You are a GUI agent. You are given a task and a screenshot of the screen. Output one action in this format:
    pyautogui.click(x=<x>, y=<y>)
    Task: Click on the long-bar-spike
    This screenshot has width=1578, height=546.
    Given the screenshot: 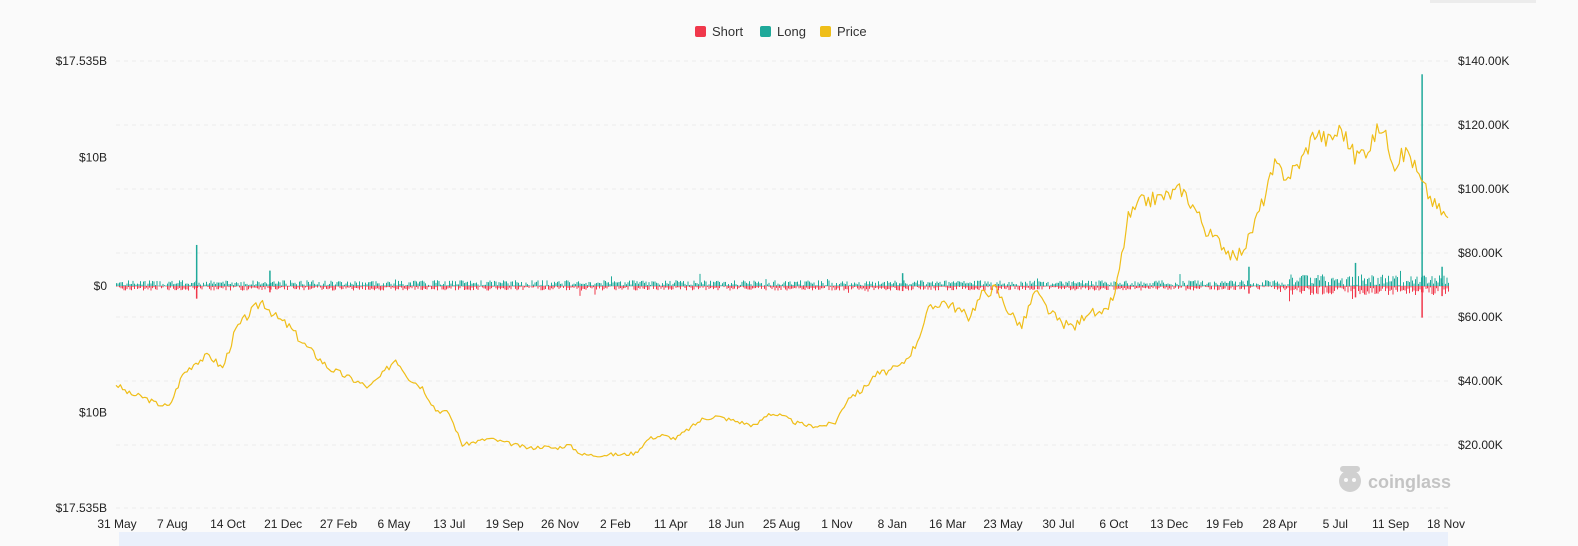 What is the action you would take?
    pyautogui.click(x=1442, y=276)
    